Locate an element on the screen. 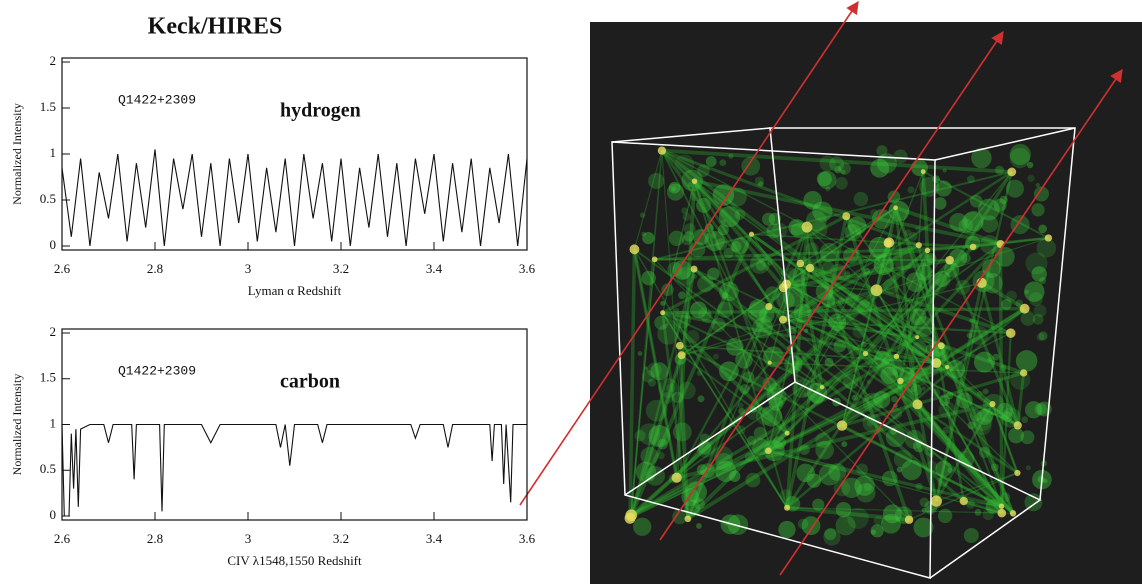  y-tick-label: 1.5 is located at coordinates (48, 106).